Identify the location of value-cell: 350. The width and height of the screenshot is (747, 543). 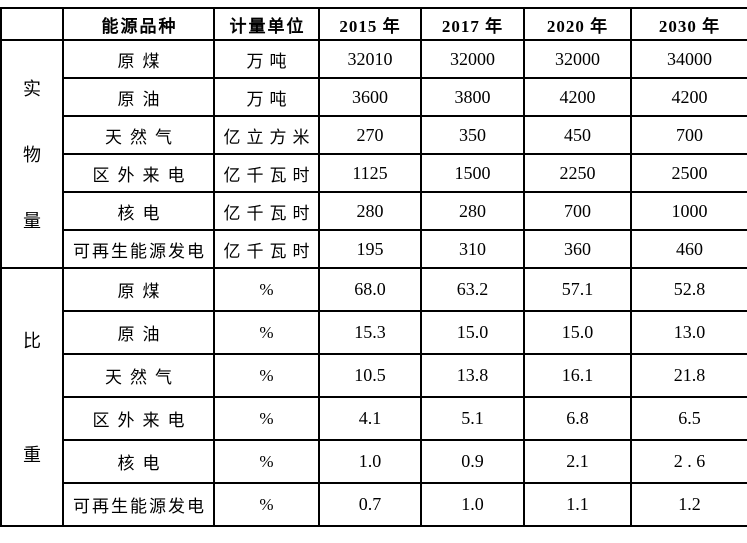
(472, 135).